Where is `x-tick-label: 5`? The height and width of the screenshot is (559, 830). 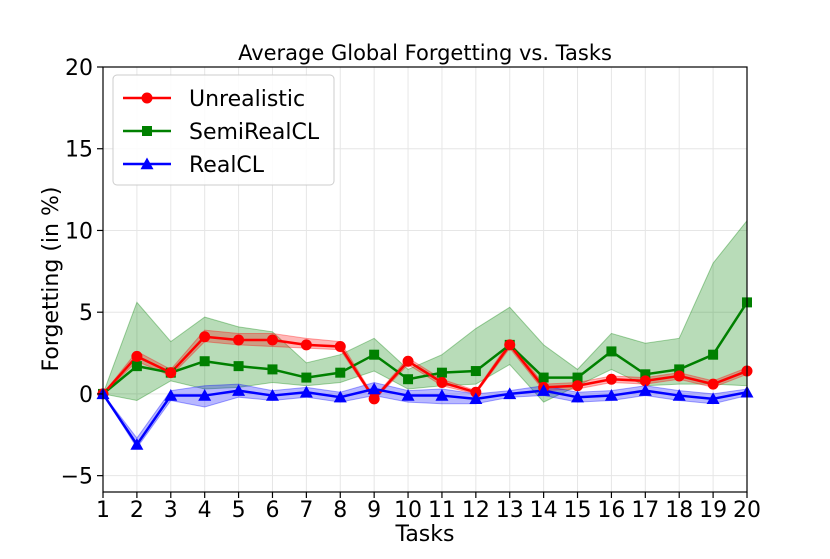
x-tick-label: 5 is located at coordinates (239, 510).